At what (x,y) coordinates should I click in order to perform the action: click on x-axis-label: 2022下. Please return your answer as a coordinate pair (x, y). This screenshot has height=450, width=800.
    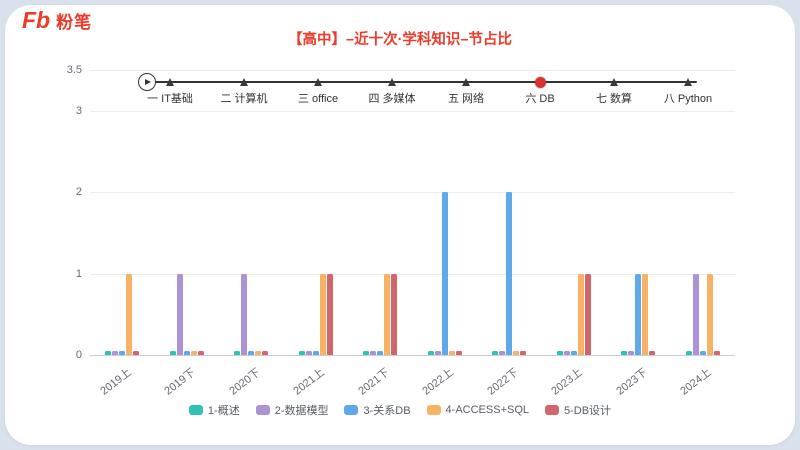
    Looking at the image, I should click on (503, 382).